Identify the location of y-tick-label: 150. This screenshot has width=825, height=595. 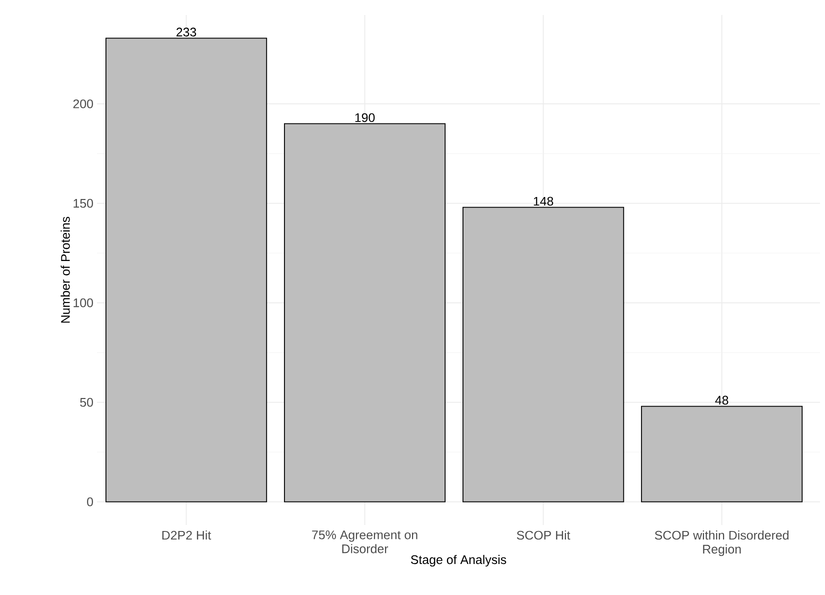
(83, 203).